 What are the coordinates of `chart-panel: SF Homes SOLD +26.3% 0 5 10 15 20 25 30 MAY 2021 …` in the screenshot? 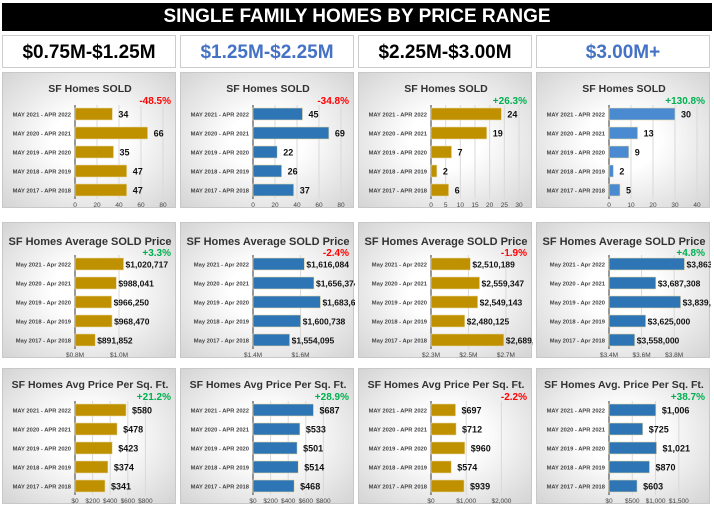 It's located at (445, 140).